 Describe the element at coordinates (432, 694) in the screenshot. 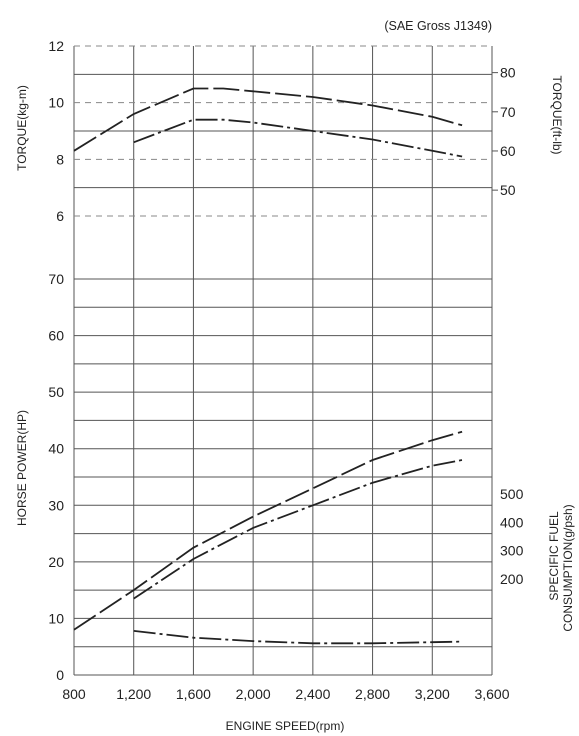

I see `x-tick-label: 3,200` at that location.